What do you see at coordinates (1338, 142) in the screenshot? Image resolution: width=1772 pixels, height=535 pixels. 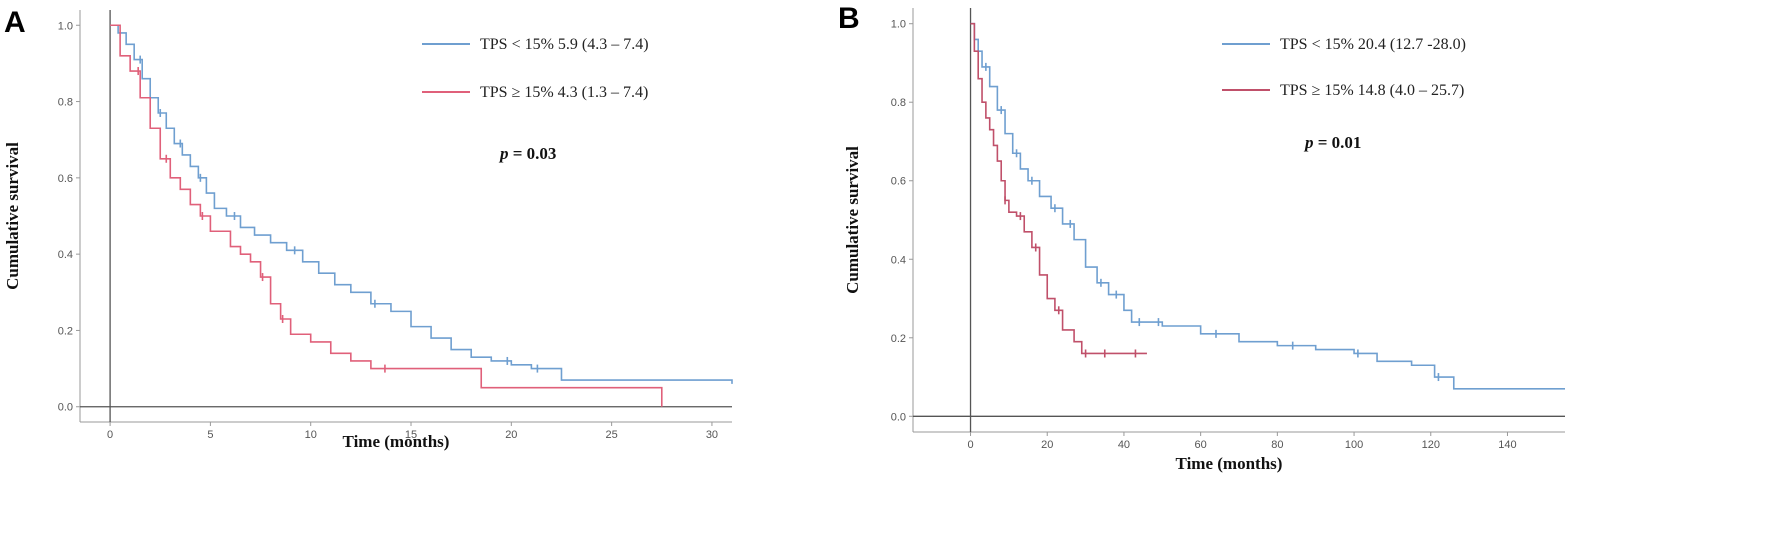 I see `p-value: = 0.01` at bounding box center [1338, 142].